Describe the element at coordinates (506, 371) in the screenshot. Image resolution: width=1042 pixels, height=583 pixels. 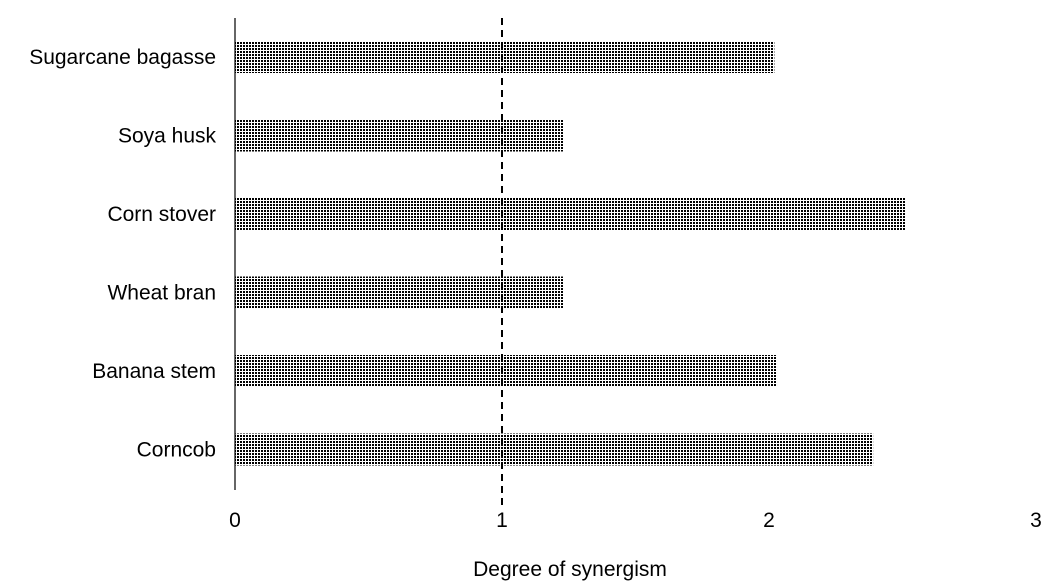
I see `bar-banana-stem` at that location.